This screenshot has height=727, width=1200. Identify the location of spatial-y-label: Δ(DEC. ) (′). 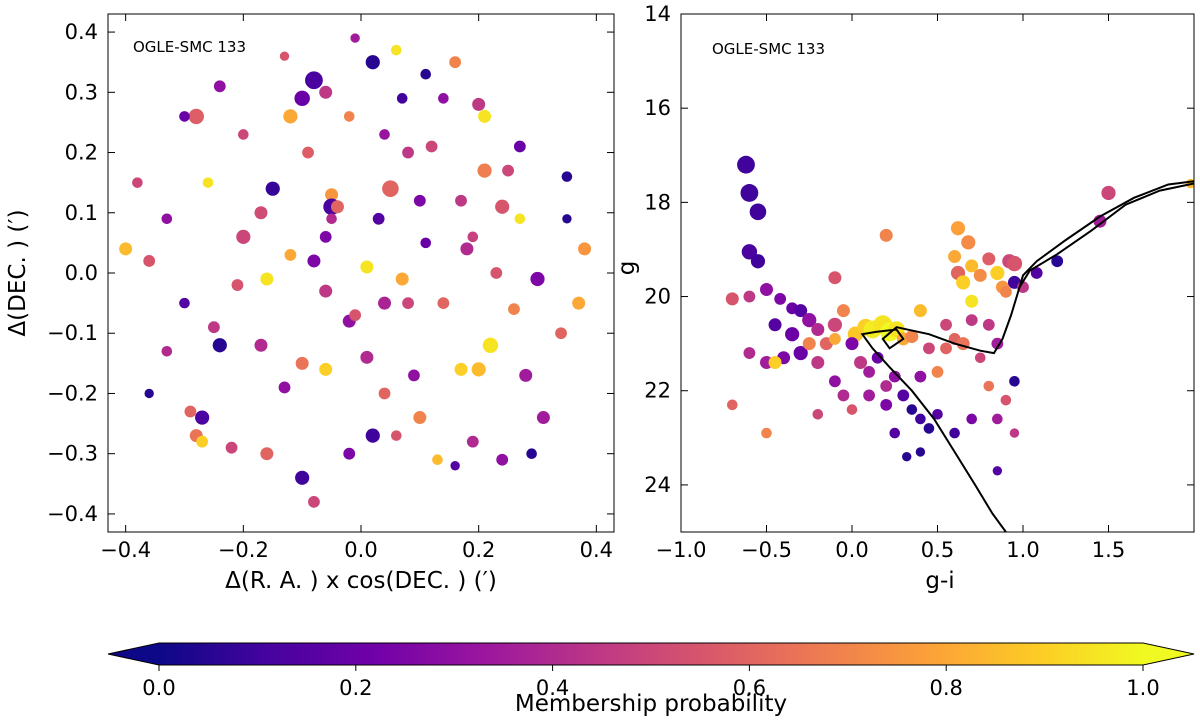
(18, 272).